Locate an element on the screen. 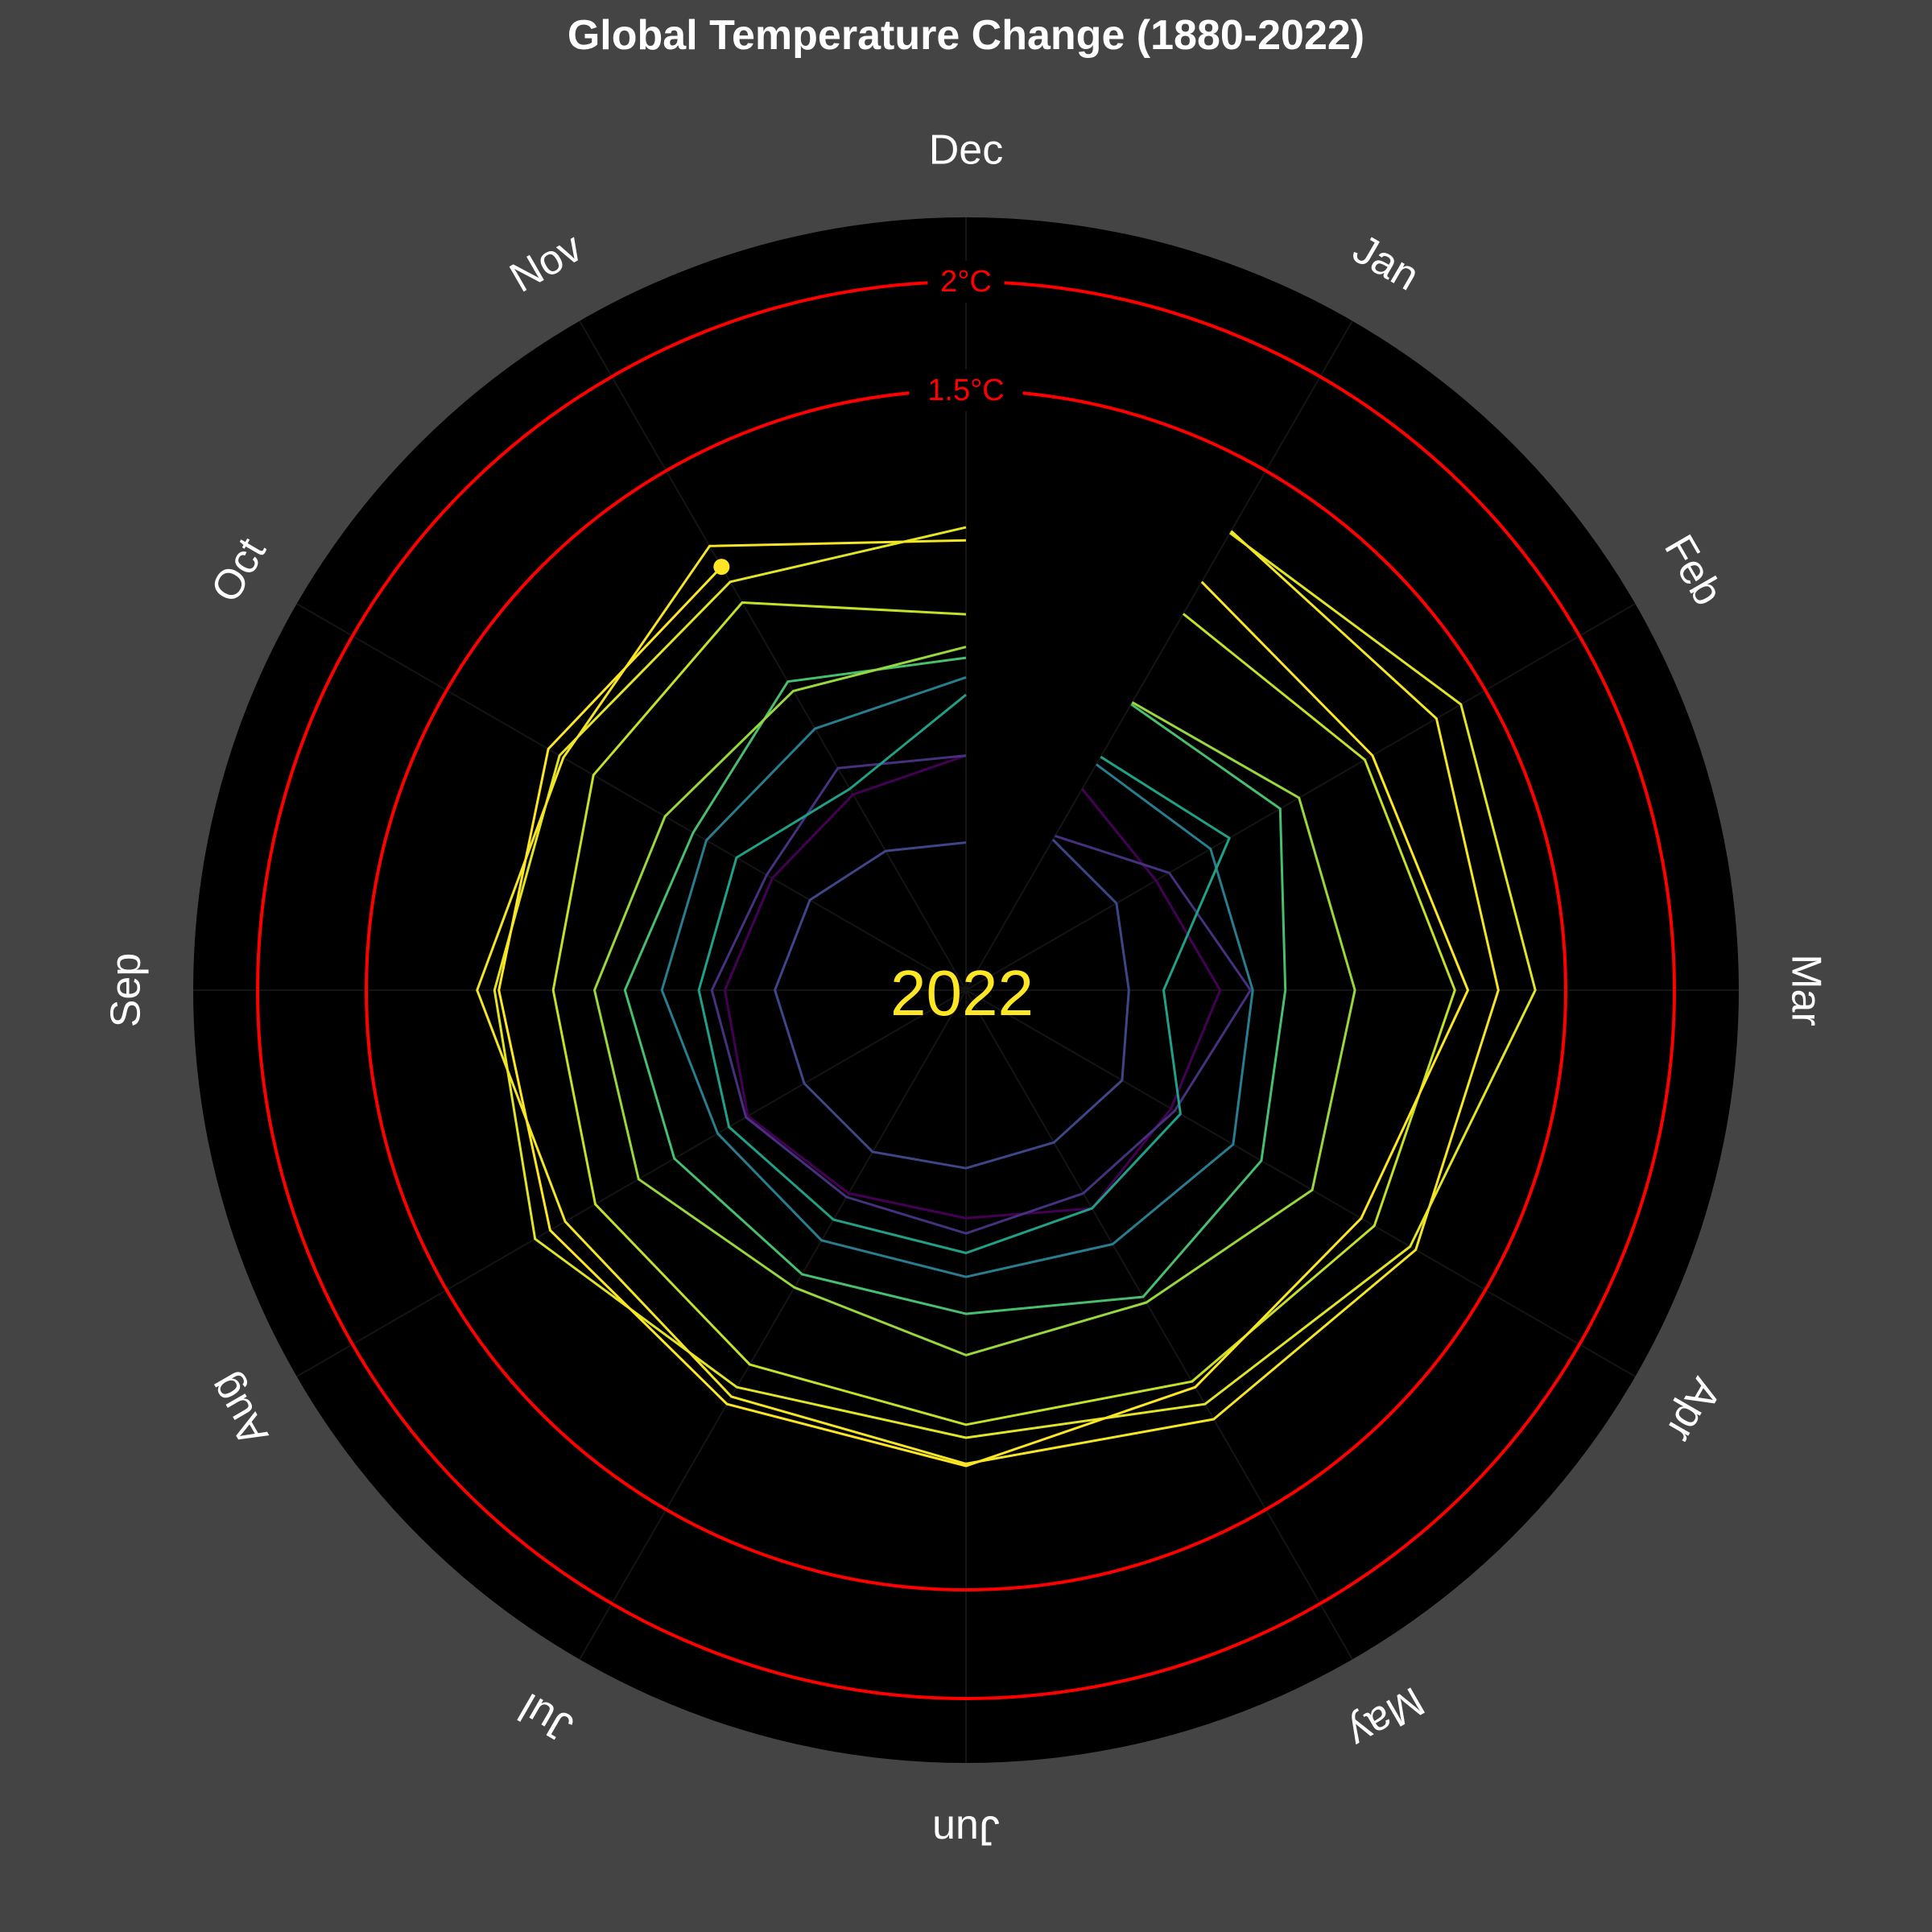 The image size is (1932, 1932). current-point-marker is located at coordinates (721, 567).